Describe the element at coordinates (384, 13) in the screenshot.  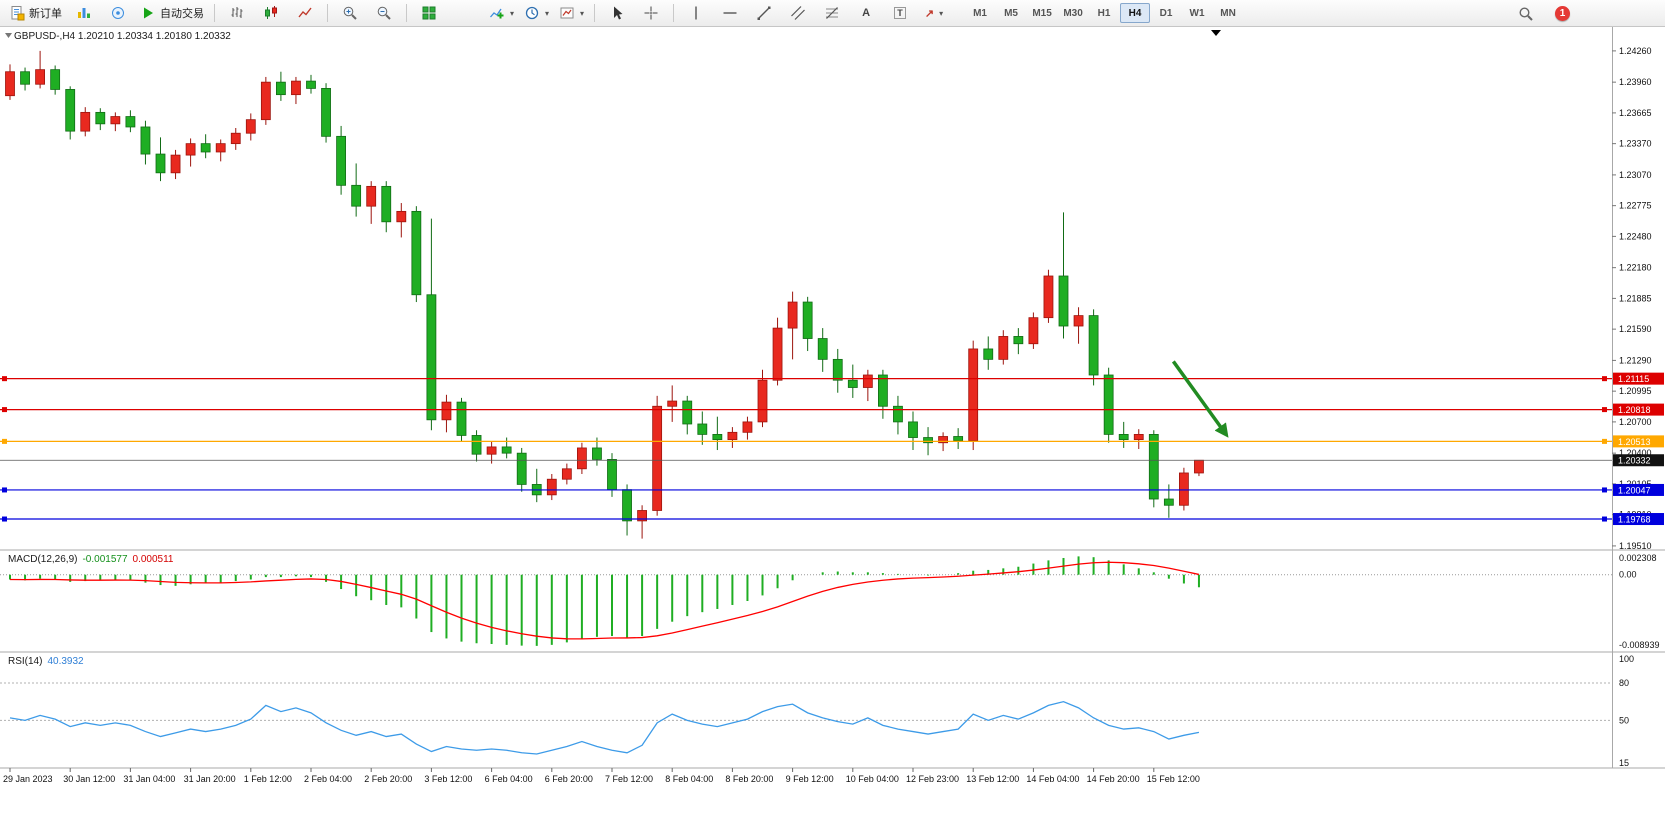
I see `zoom-out-button` at that location.